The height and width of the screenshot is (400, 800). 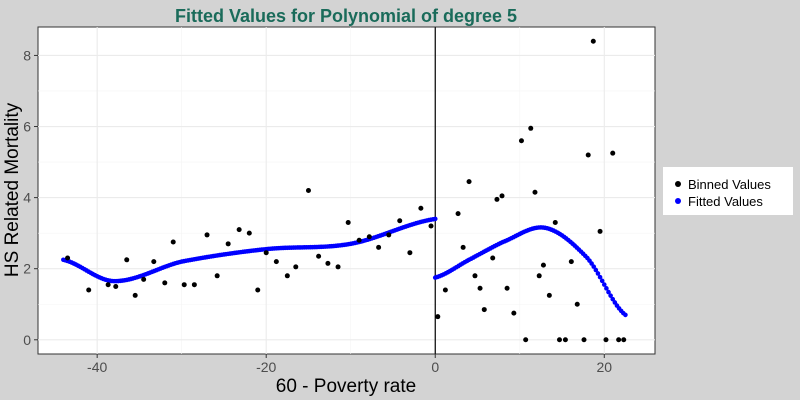 I want to click on legend-fitted-marker, so click(x=678, y=201).